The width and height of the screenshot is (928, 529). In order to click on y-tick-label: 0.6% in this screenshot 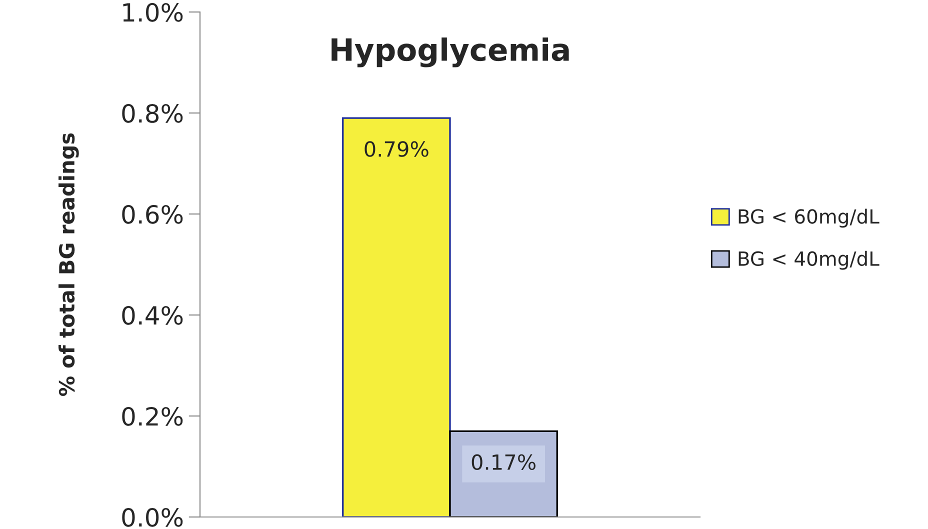, I will do `click(152, 214)`.